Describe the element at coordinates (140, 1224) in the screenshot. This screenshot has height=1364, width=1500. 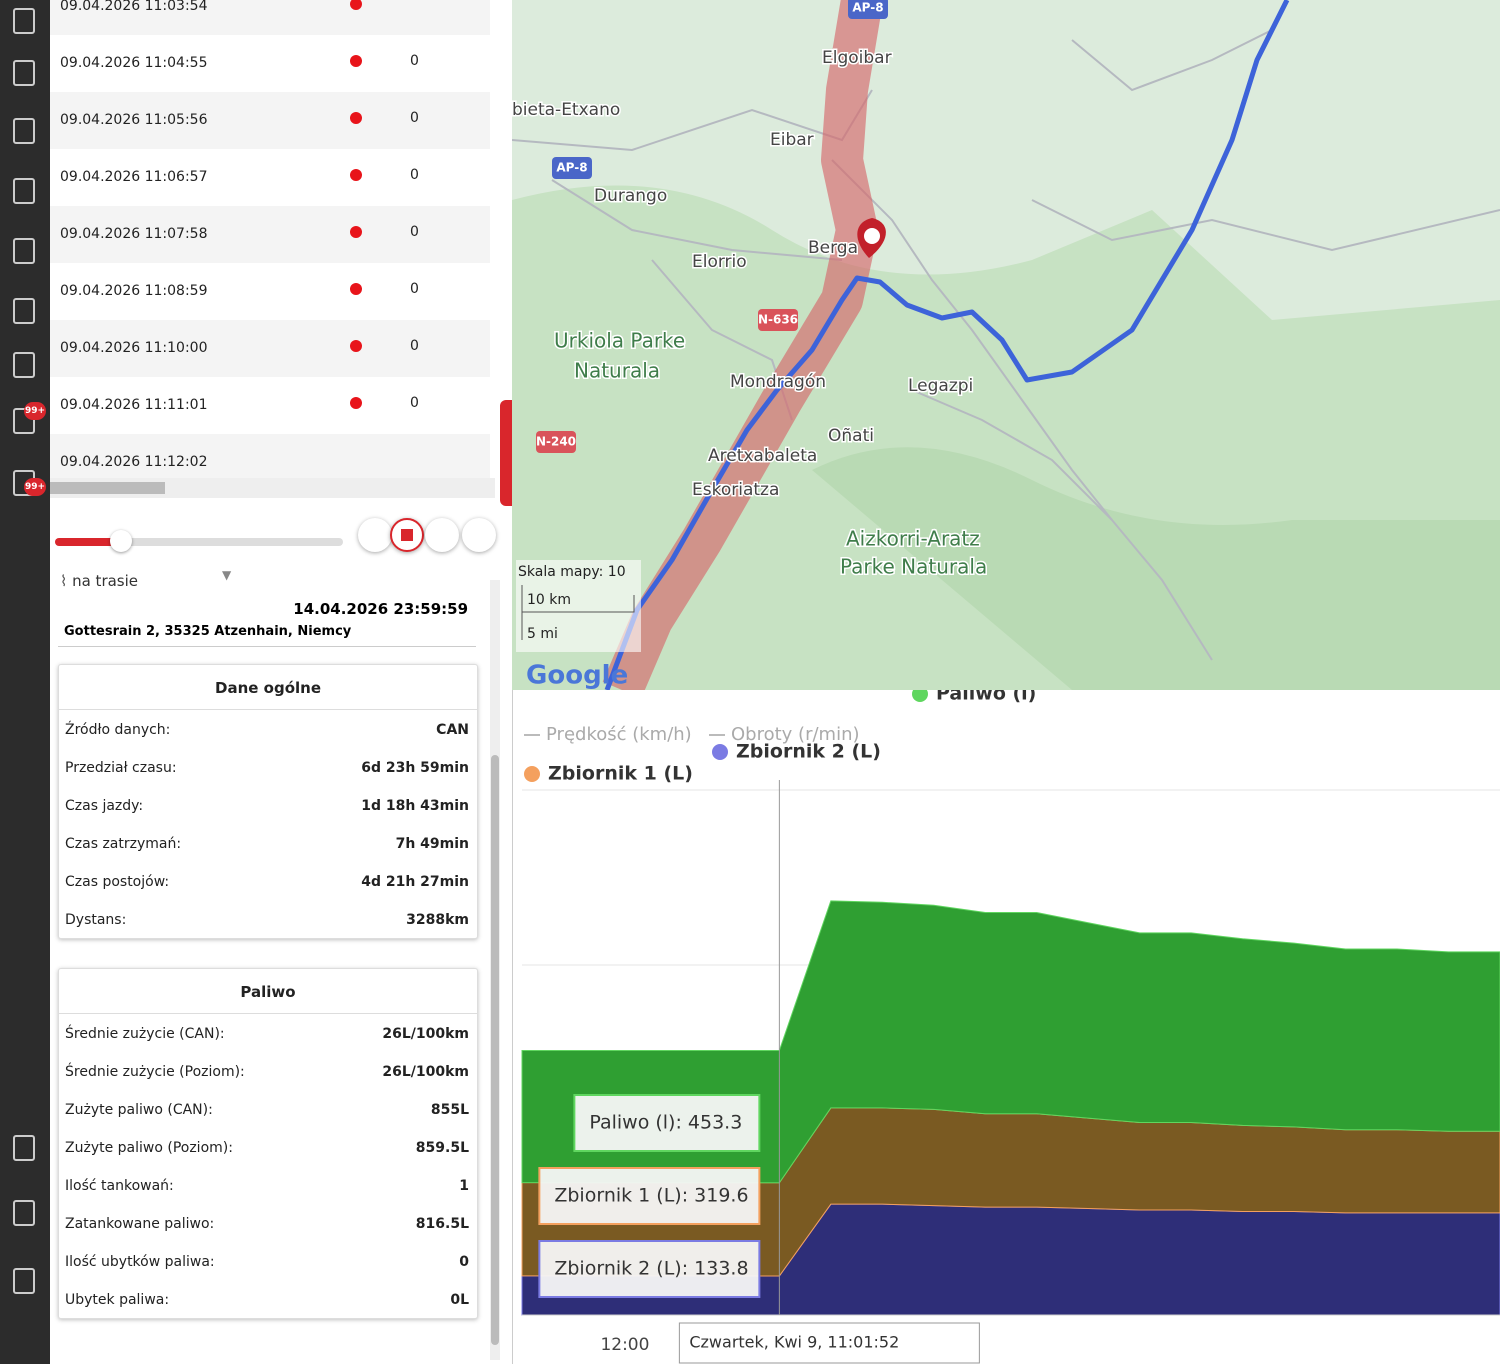
I see `info-label: Zatankowane paliwo:` at that location.